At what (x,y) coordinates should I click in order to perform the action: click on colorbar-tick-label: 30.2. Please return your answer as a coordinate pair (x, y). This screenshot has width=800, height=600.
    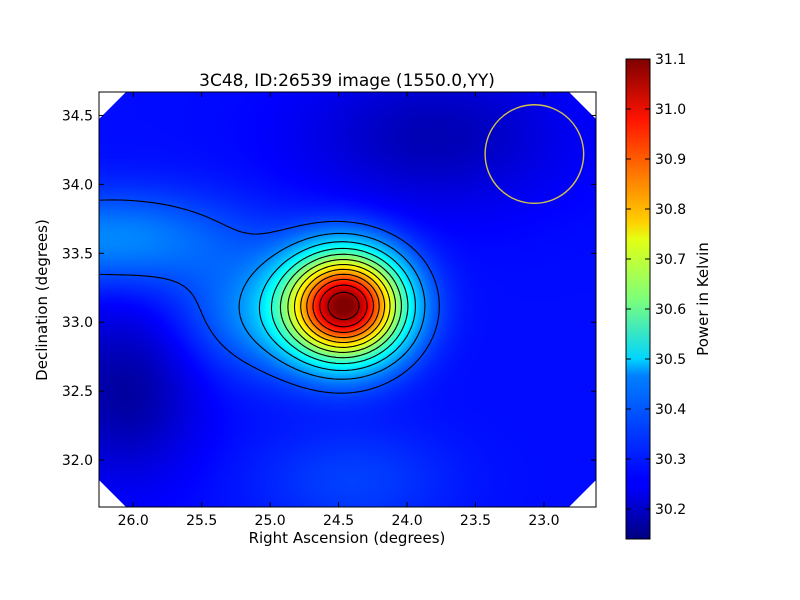
    Looking at the image, I should click on (670, 510).